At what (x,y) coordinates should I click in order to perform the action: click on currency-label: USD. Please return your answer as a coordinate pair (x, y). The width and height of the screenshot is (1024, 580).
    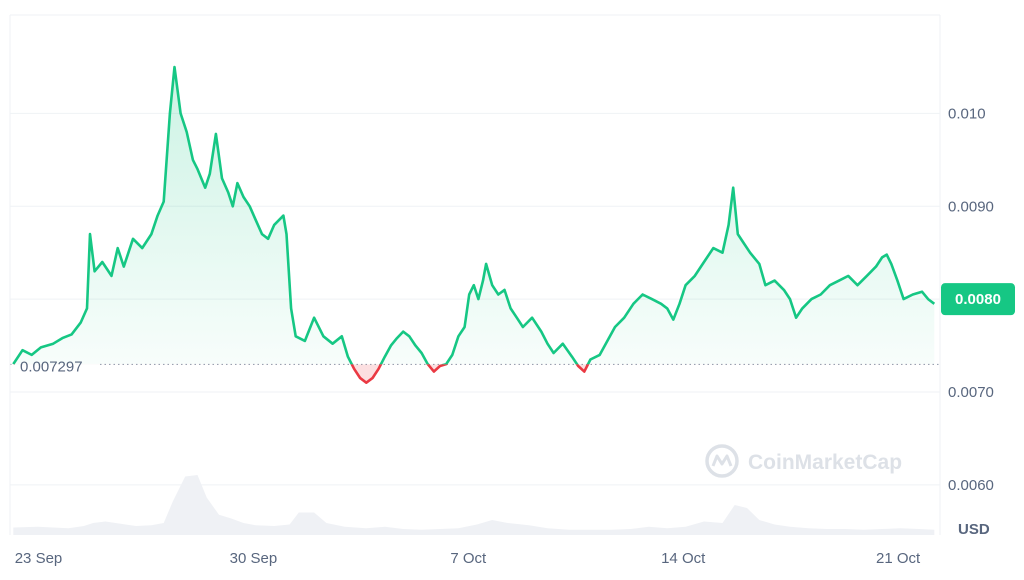
    Looking at the image, I should click on (974, 529).